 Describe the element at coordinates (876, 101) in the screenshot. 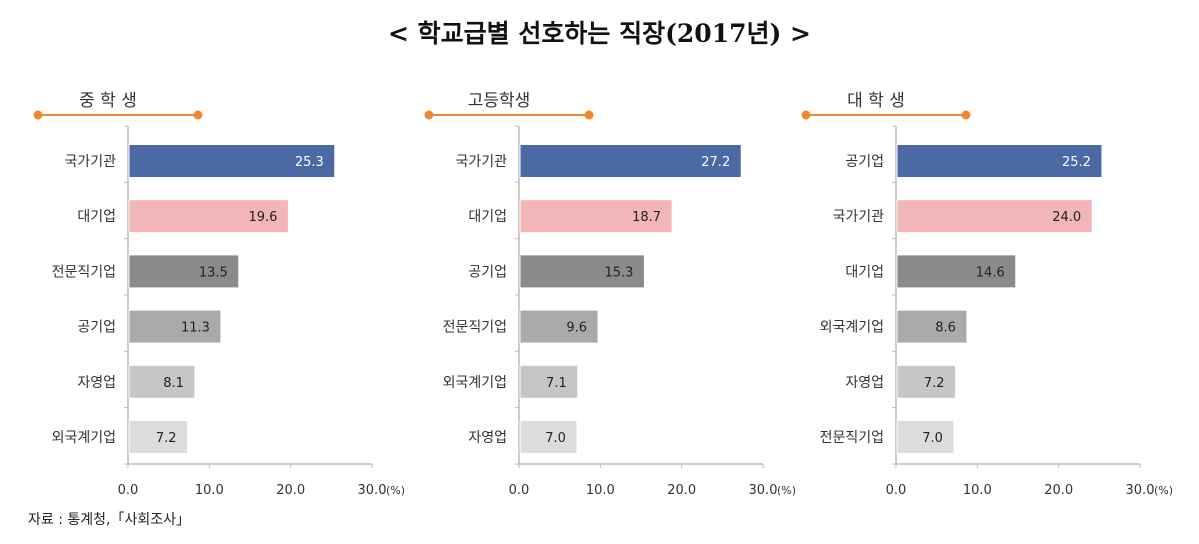

I see `panel-title: 대 학 생` at that location.